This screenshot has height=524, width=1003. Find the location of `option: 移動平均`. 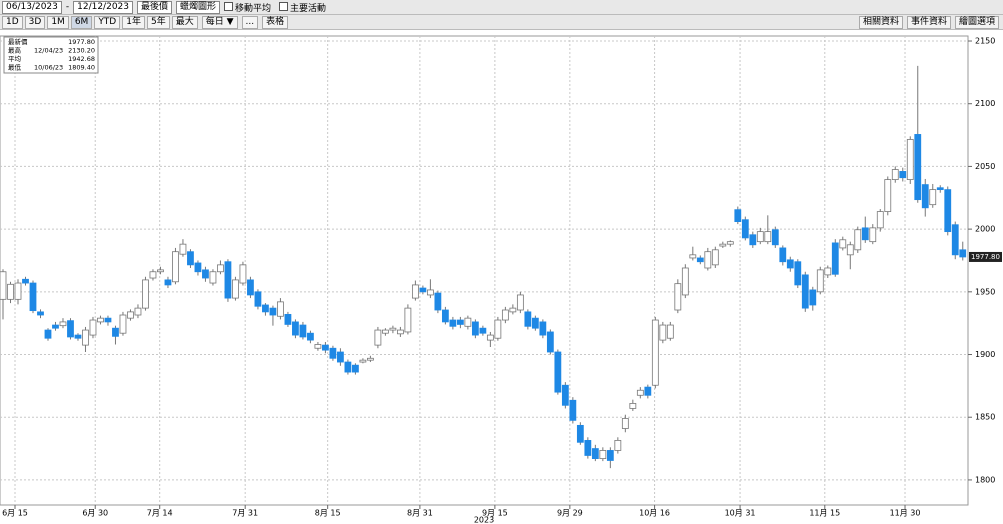

option: 移動平均 is located at coordinates (247, 7).